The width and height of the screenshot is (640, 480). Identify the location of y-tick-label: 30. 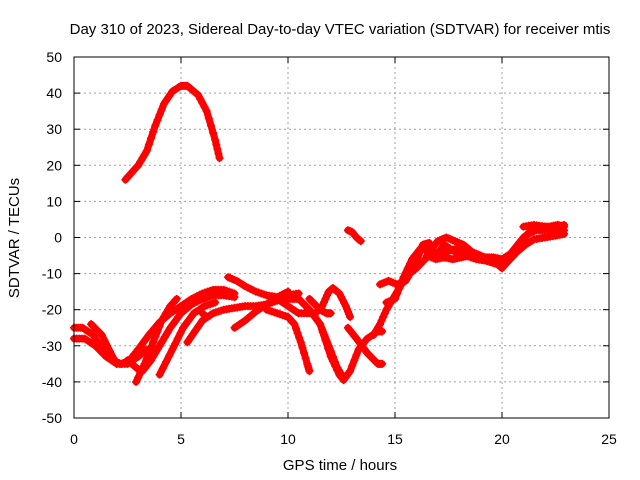
(54, 129).